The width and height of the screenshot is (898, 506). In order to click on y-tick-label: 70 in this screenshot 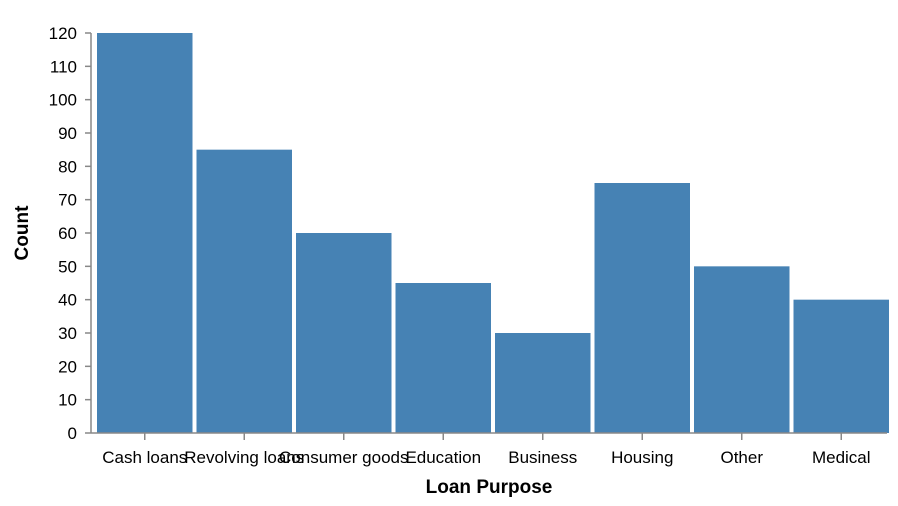, I will do `click(67, 200)`.